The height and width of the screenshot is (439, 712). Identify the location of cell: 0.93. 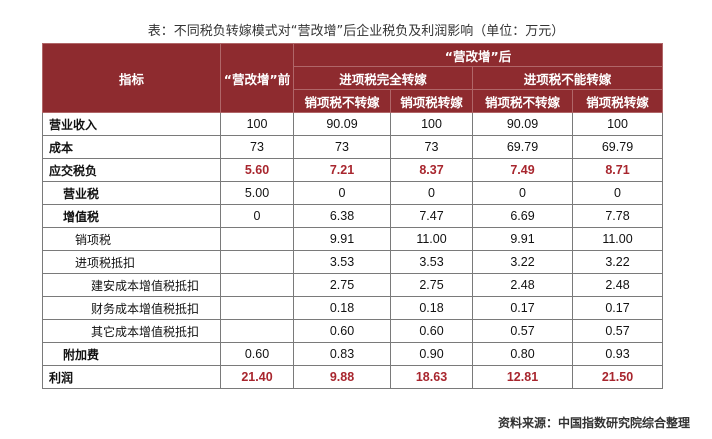
(617, 354).